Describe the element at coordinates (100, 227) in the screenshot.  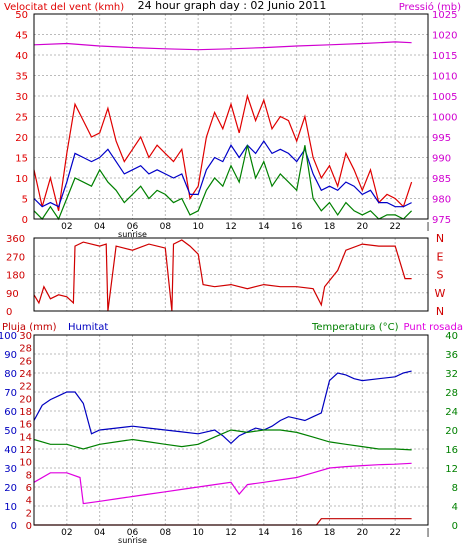
I see `p1-x-tick-label: 04` at that location.